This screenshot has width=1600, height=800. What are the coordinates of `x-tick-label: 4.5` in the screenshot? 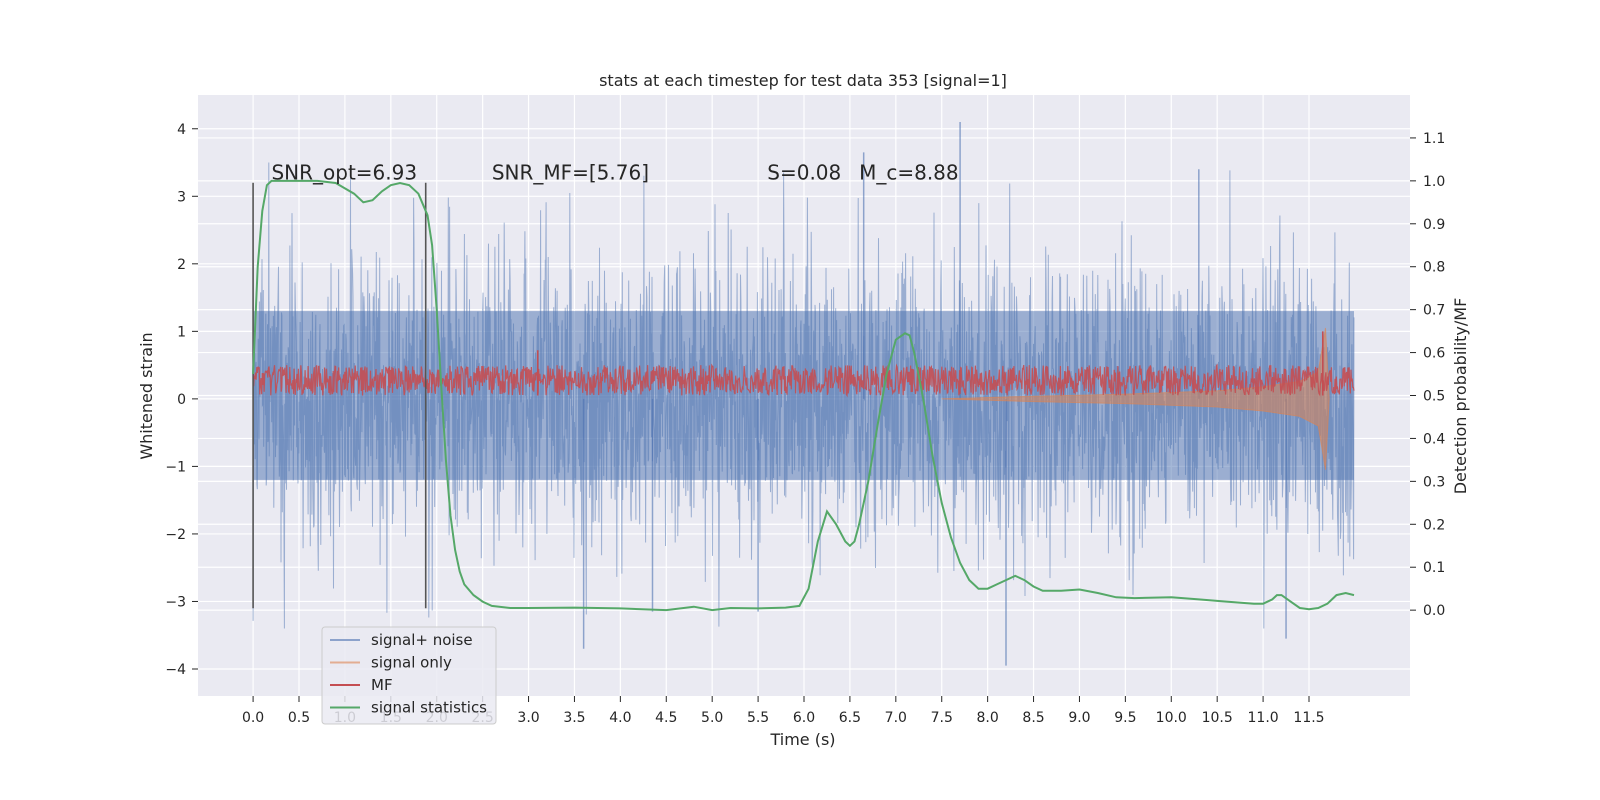 It's located at (666, 718).